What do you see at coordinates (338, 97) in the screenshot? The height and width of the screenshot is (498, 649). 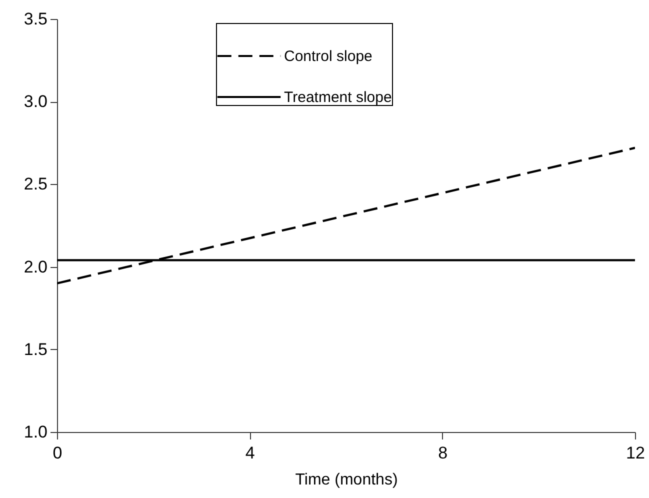 I see `legend-label: Treatment slope` at bounding box center [338, 97].